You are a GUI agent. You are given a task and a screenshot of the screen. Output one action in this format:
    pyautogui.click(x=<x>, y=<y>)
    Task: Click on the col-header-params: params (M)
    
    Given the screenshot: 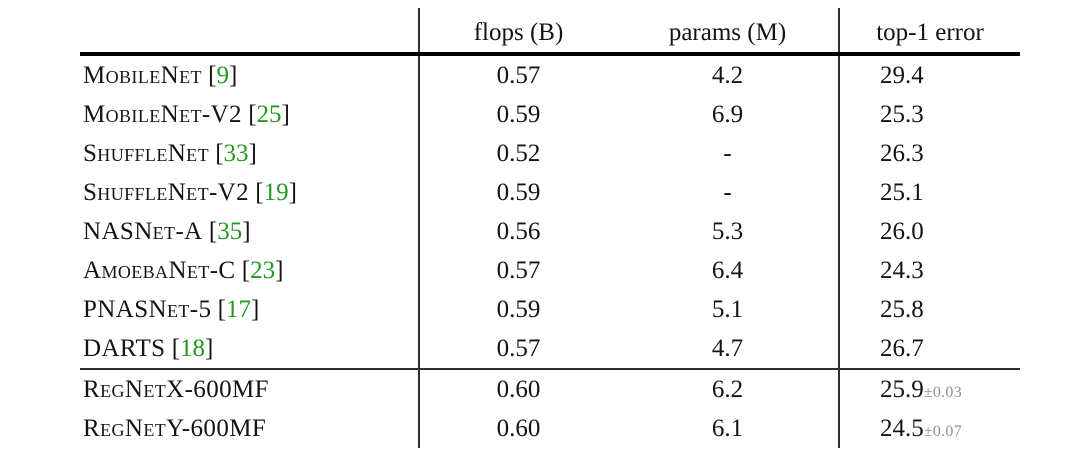 What is the action you would take?
    pyautogui.click(x=728, y=32)
    